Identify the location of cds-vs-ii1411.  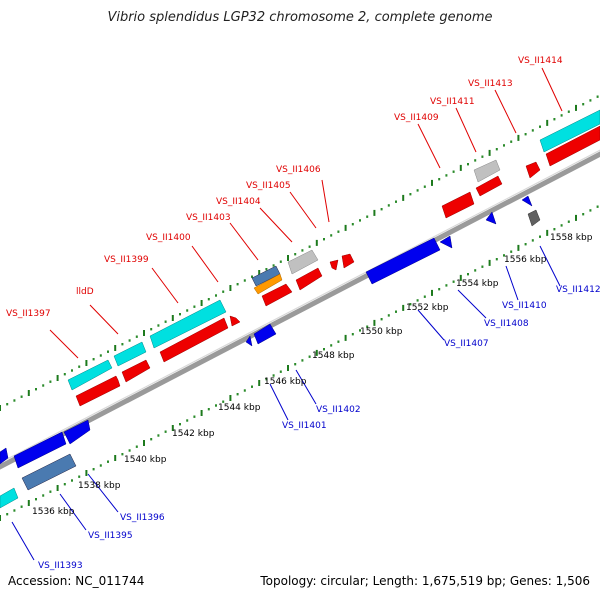
(489, 186).